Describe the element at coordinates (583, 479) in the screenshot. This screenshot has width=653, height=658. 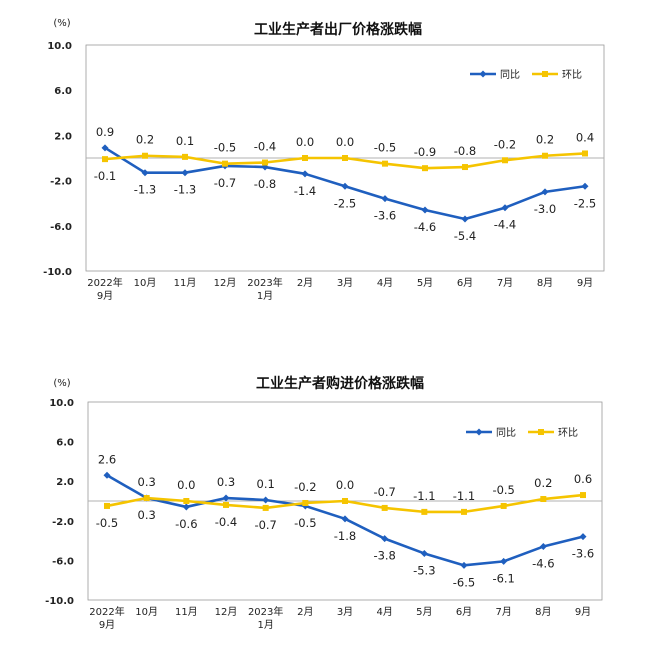
I see `data-label-mom: 0.6` at that location.